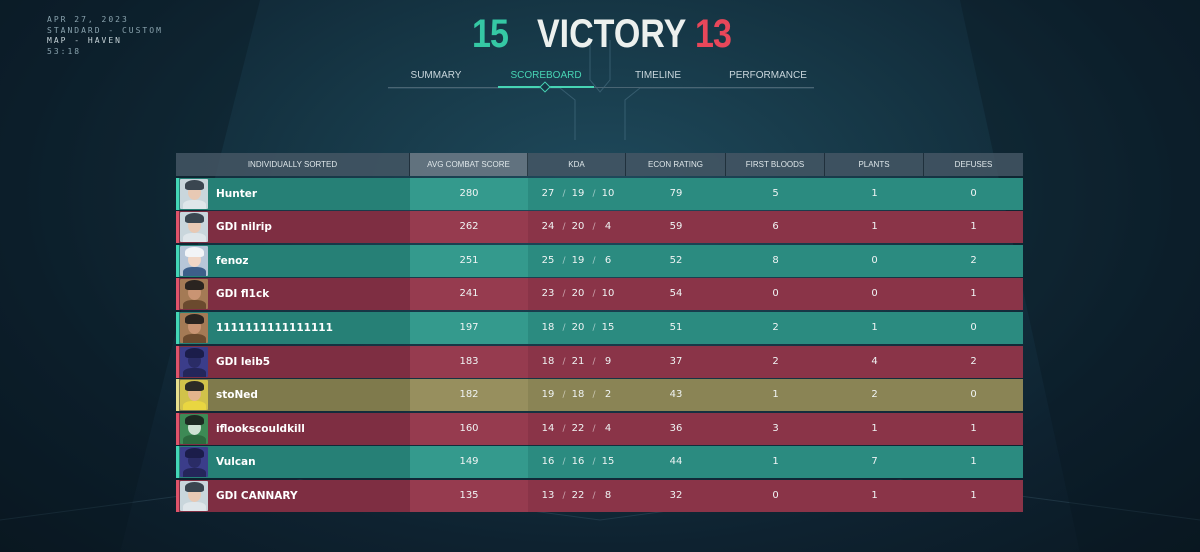 The width and height of the screenshot is (1200, 552). I want to click on col-header-sort-mode: INDIVIDUALLY SORTED, so click(293, 164).